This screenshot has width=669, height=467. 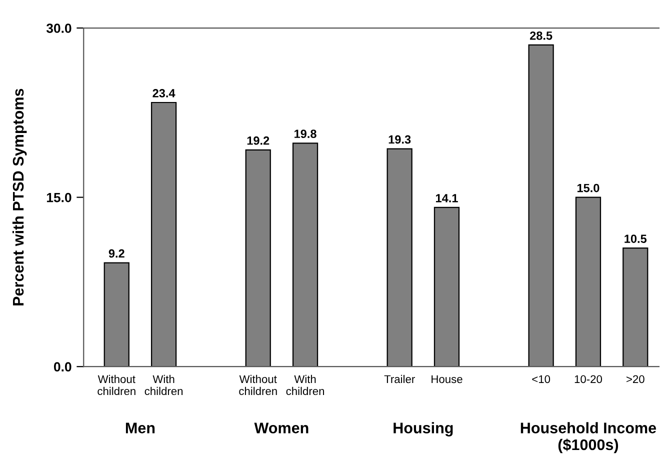 I want to click on x-tick-label: <10, so click(x=541, y=379).